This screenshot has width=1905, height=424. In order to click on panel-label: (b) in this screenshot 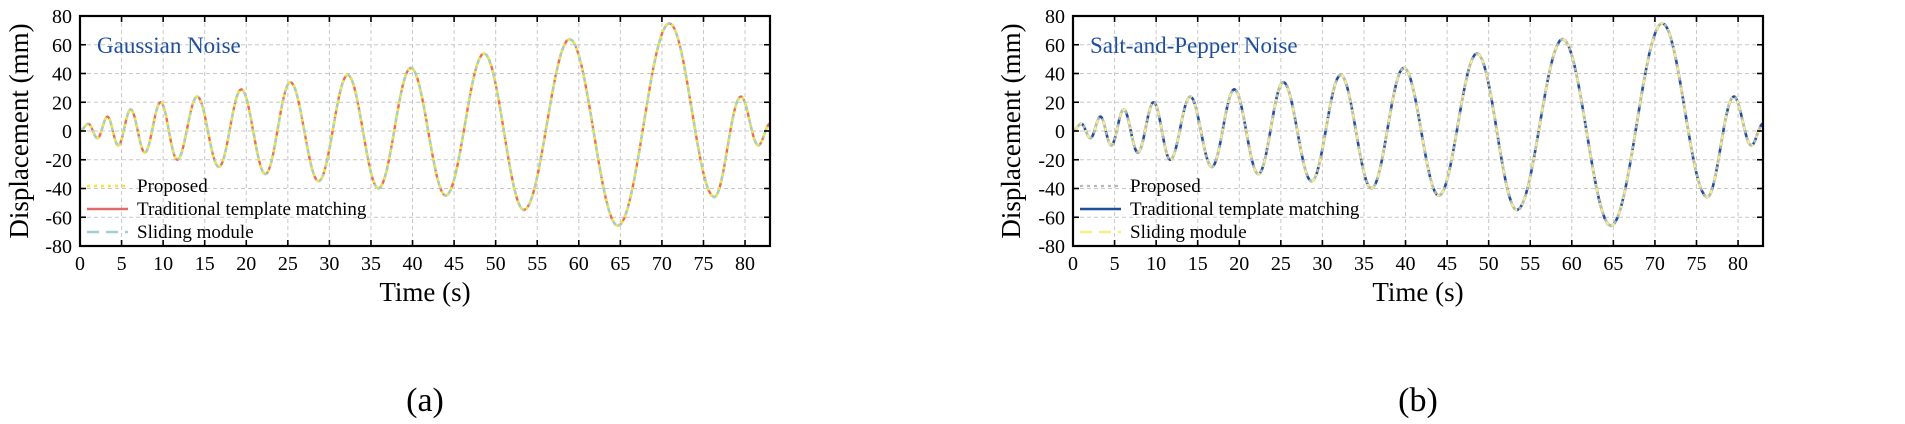, I will do `click(1418, 400)`.